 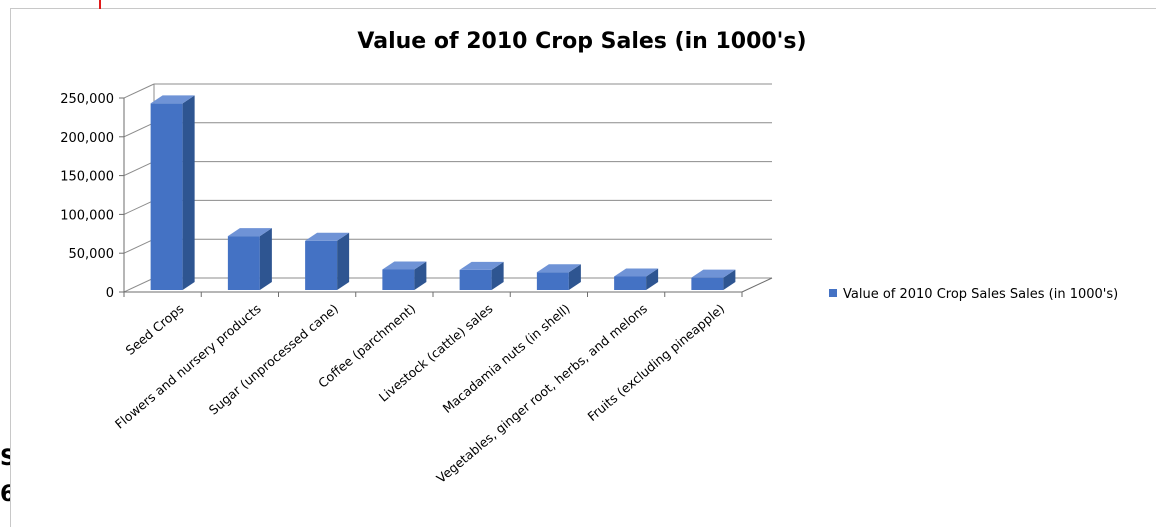 I want to click on cropped-text-fragment-top: S, so click(x=5, y=458).